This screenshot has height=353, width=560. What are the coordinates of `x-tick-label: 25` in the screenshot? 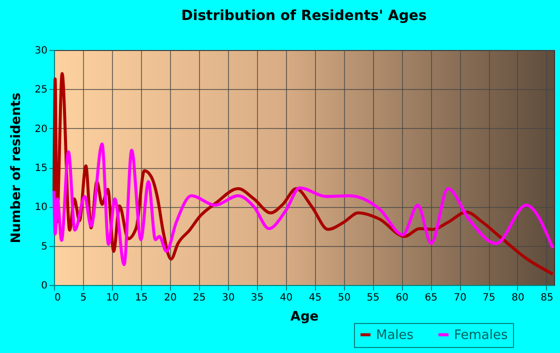 It's located at (199, 298).